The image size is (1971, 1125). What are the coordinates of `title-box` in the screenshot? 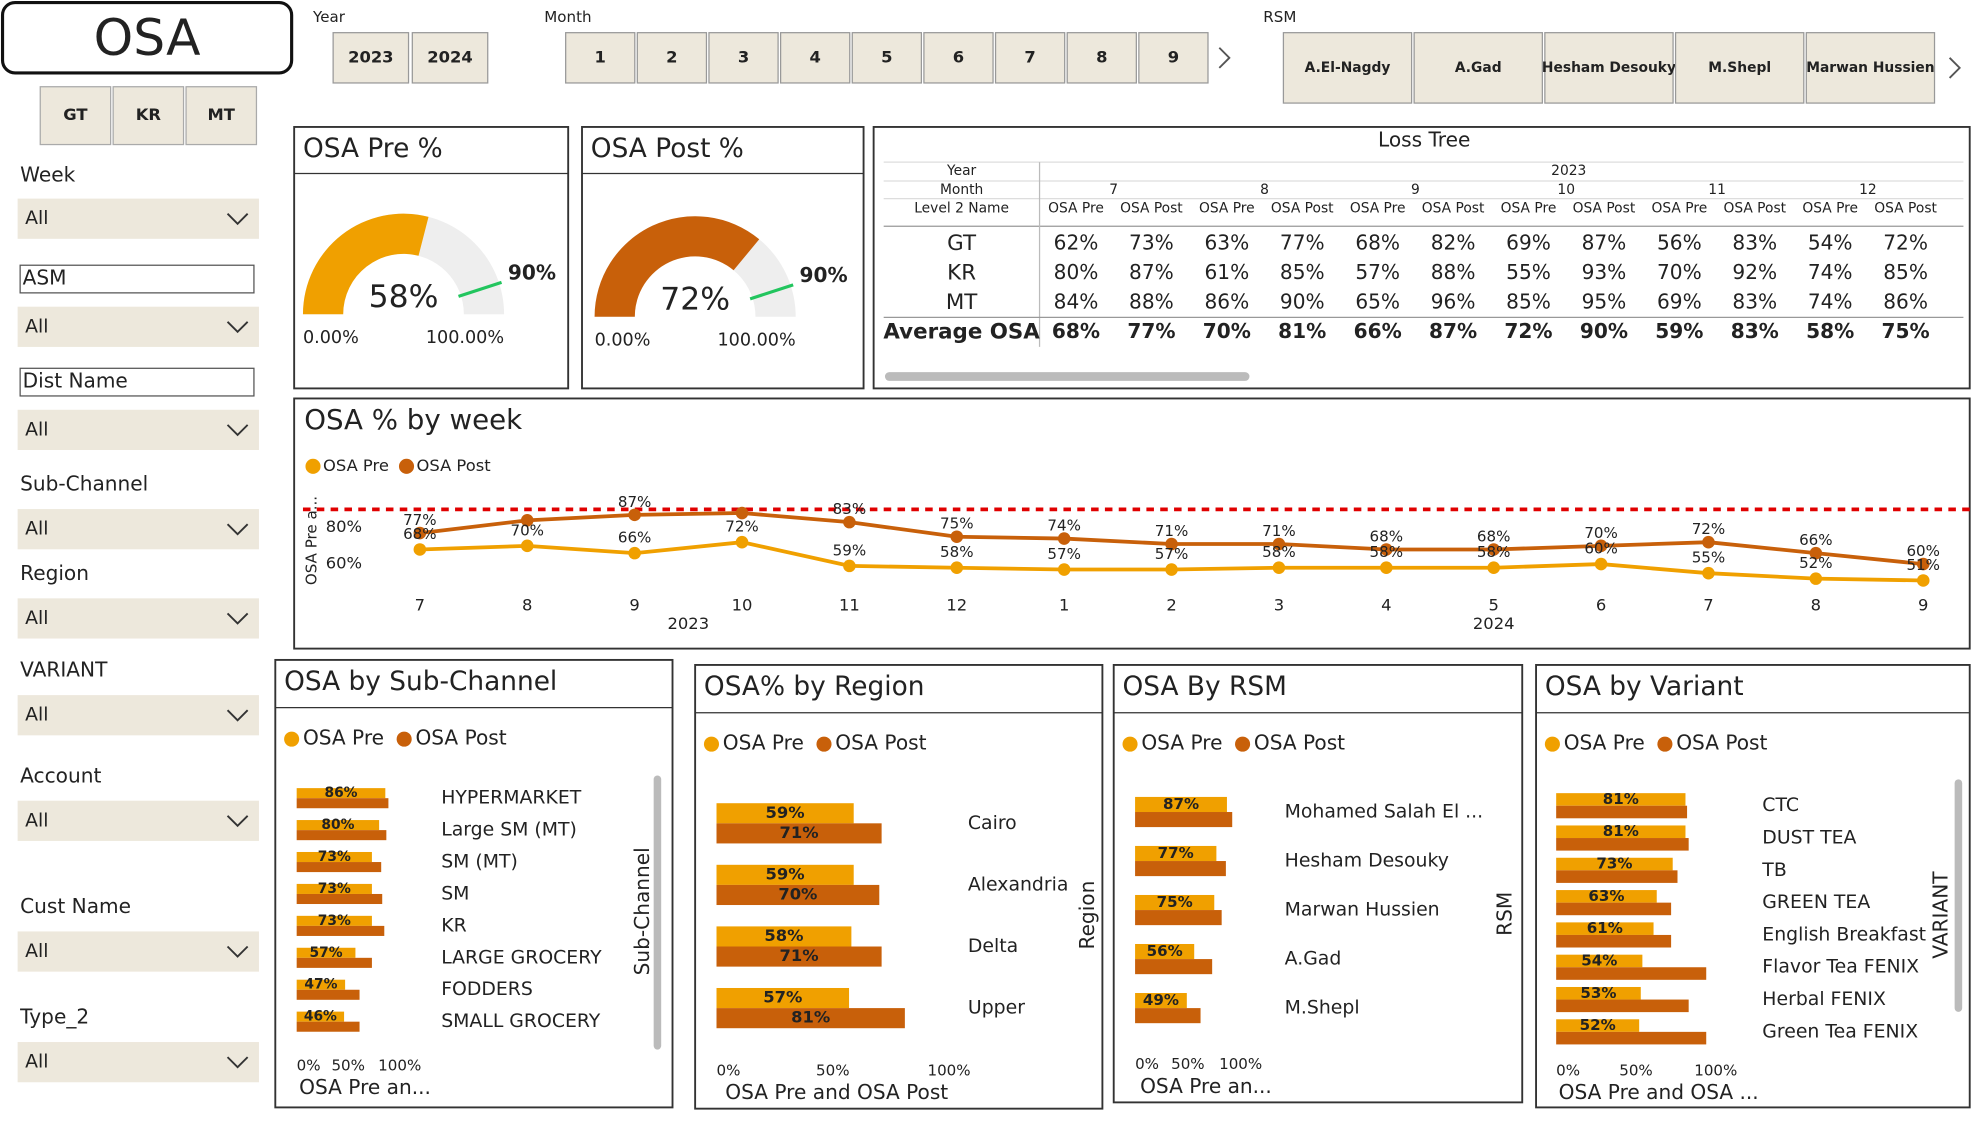 It's located at (147, 37).